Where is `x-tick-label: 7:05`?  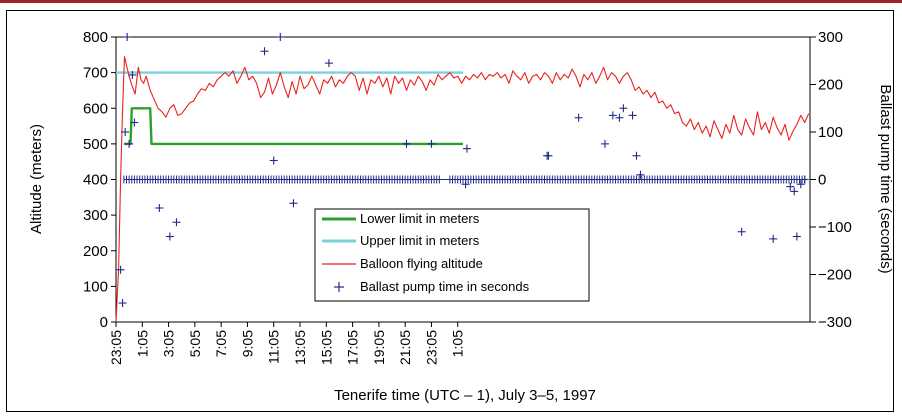
x-tick-label: 7:05 is located at coordinates (221, 343).